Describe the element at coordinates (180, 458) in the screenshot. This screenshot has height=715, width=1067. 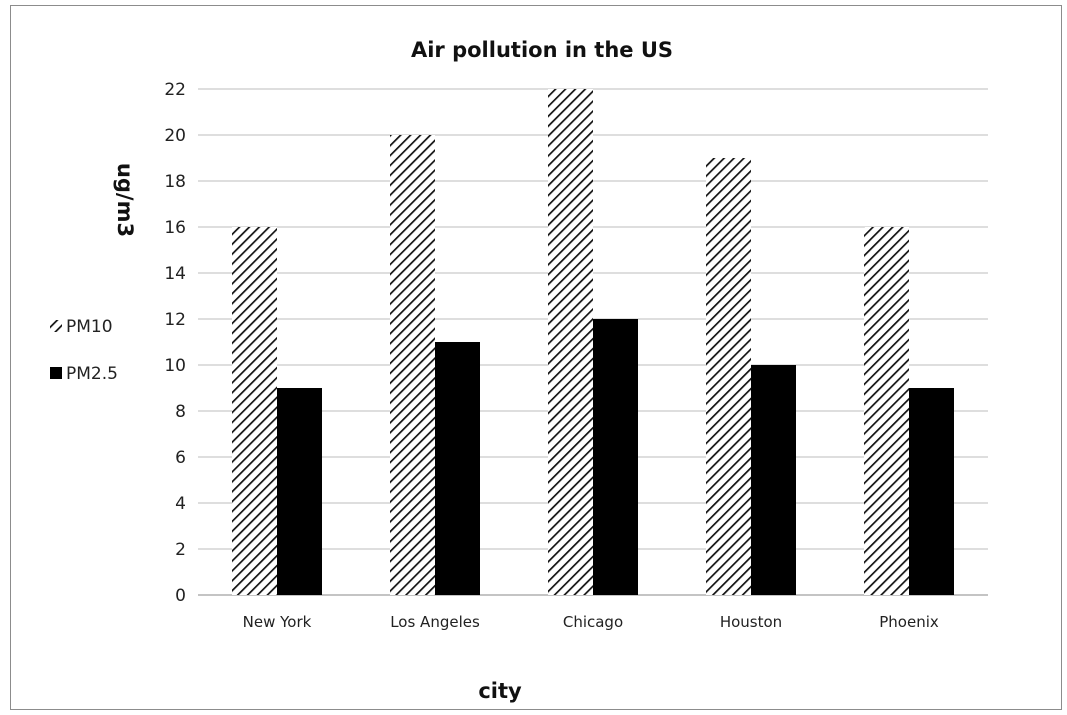
I see `y-tick-label: 6` at that location.